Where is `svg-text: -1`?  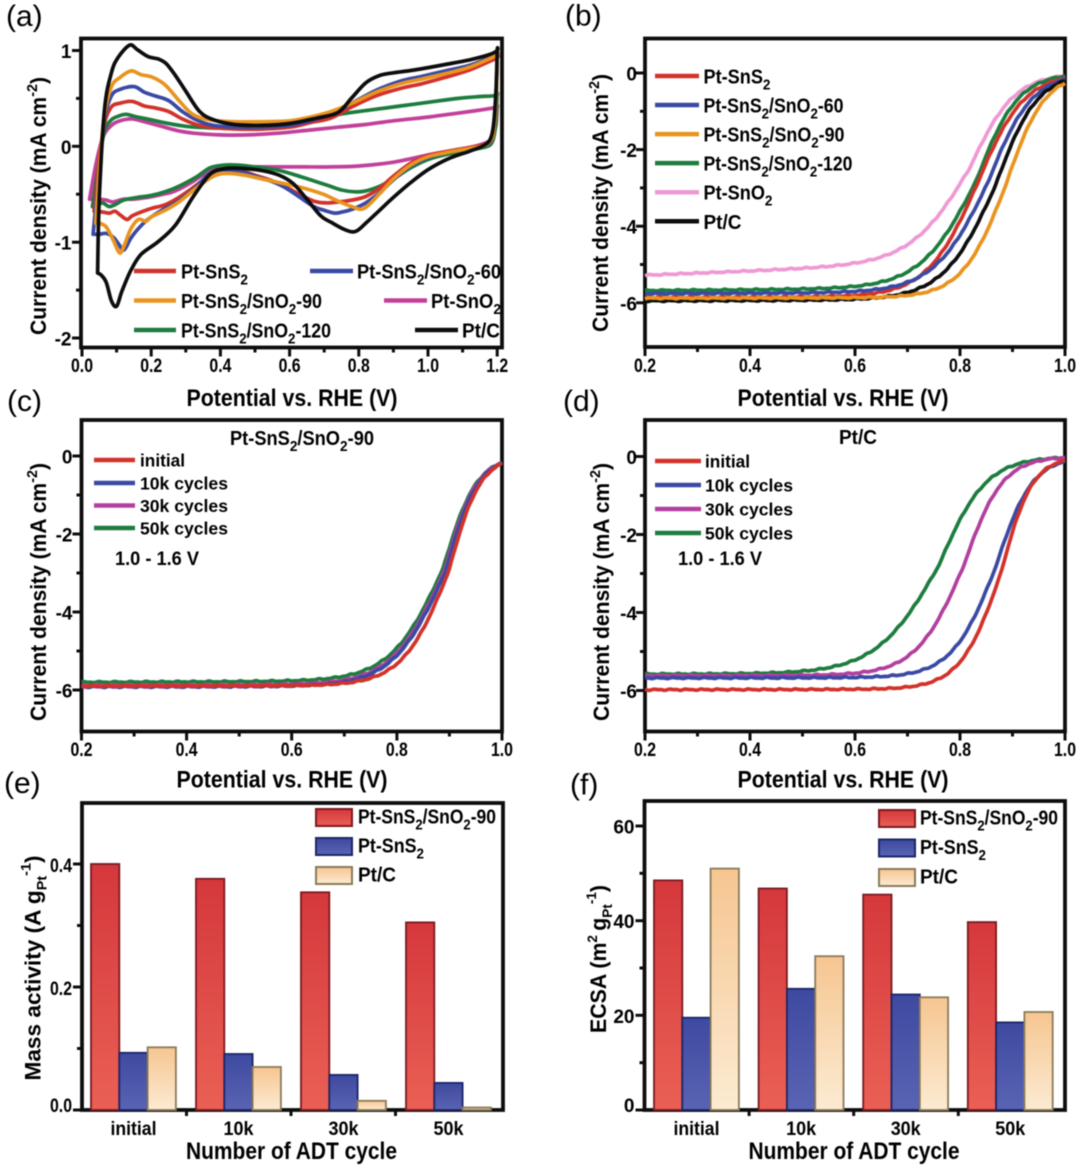
svg-text: -1 is located at coordinates (63, 244).